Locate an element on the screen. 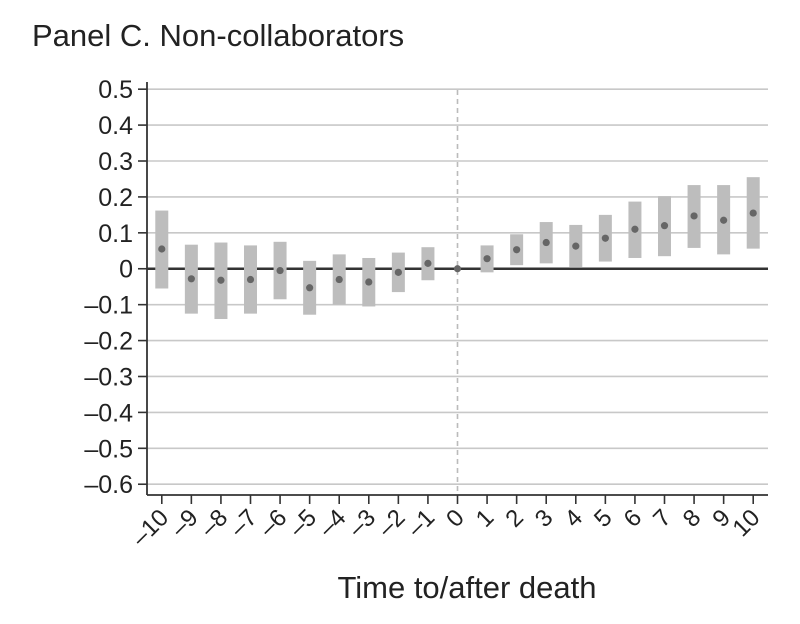 This screenshot has height=624, width=800. x-tick-label: 10 is located at coordinates (746, 523).